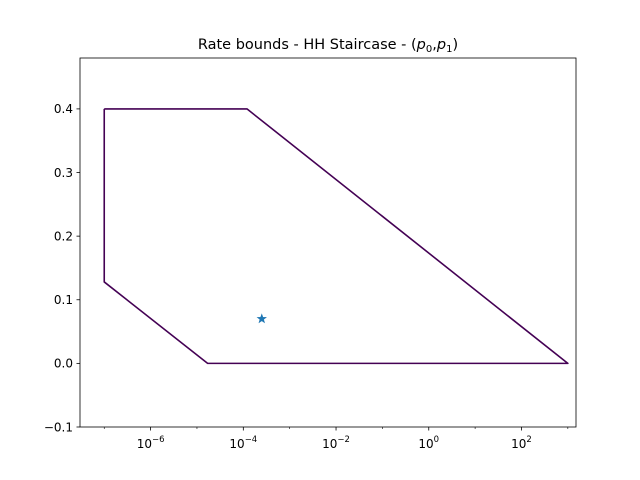 The height and width of the screenshot is (480, 640). Describe the element at coordinates (441, 45) in the screenshot. I see `chart-title-var1: p` at that location.